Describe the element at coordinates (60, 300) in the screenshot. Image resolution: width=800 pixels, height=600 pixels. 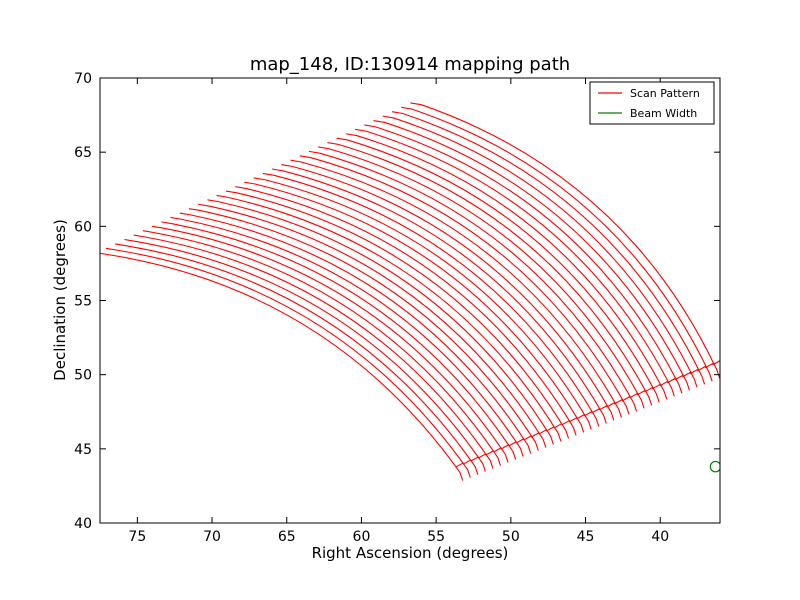
I see `y-axis-label: Declination (degrees)` at that location.